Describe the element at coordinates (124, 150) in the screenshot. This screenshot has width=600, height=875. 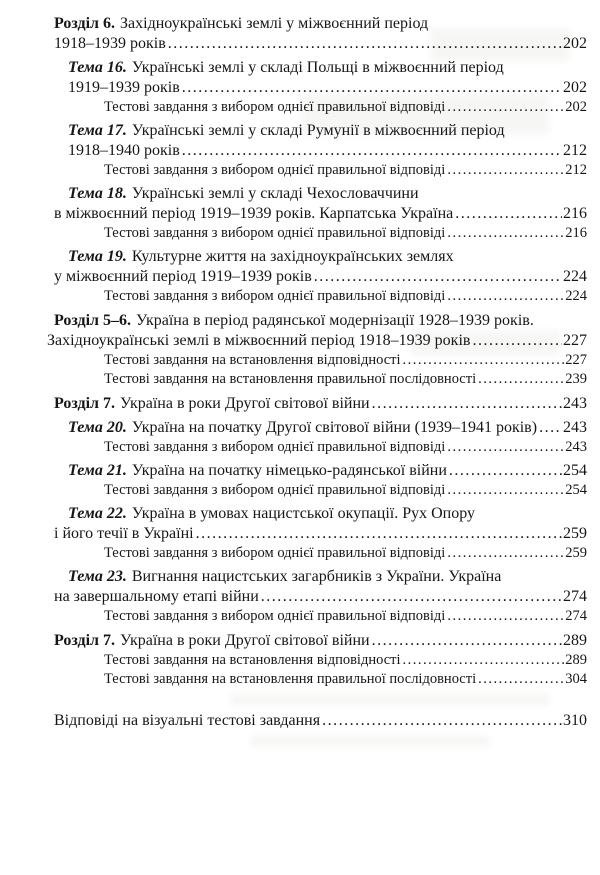
I see `toc-entry-title-text: 1918–1940 років` at that location.